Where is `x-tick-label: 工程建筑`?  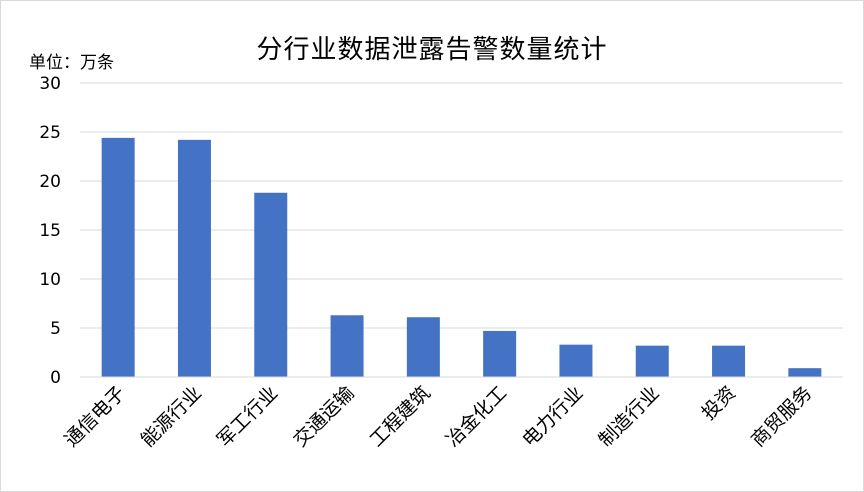
x-tick-label: 工程建筑 is located at coordinates (400, 416).